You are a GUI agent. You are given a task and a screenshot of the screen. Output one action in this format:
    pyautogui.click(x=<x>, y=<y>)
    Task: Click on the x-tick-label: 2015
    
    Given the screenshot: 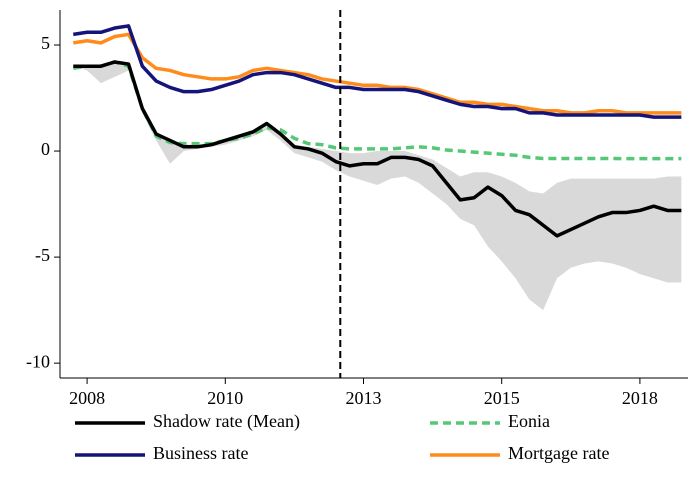 What is the action you would take?
    pyautogui.click(x=502, y=398)
    